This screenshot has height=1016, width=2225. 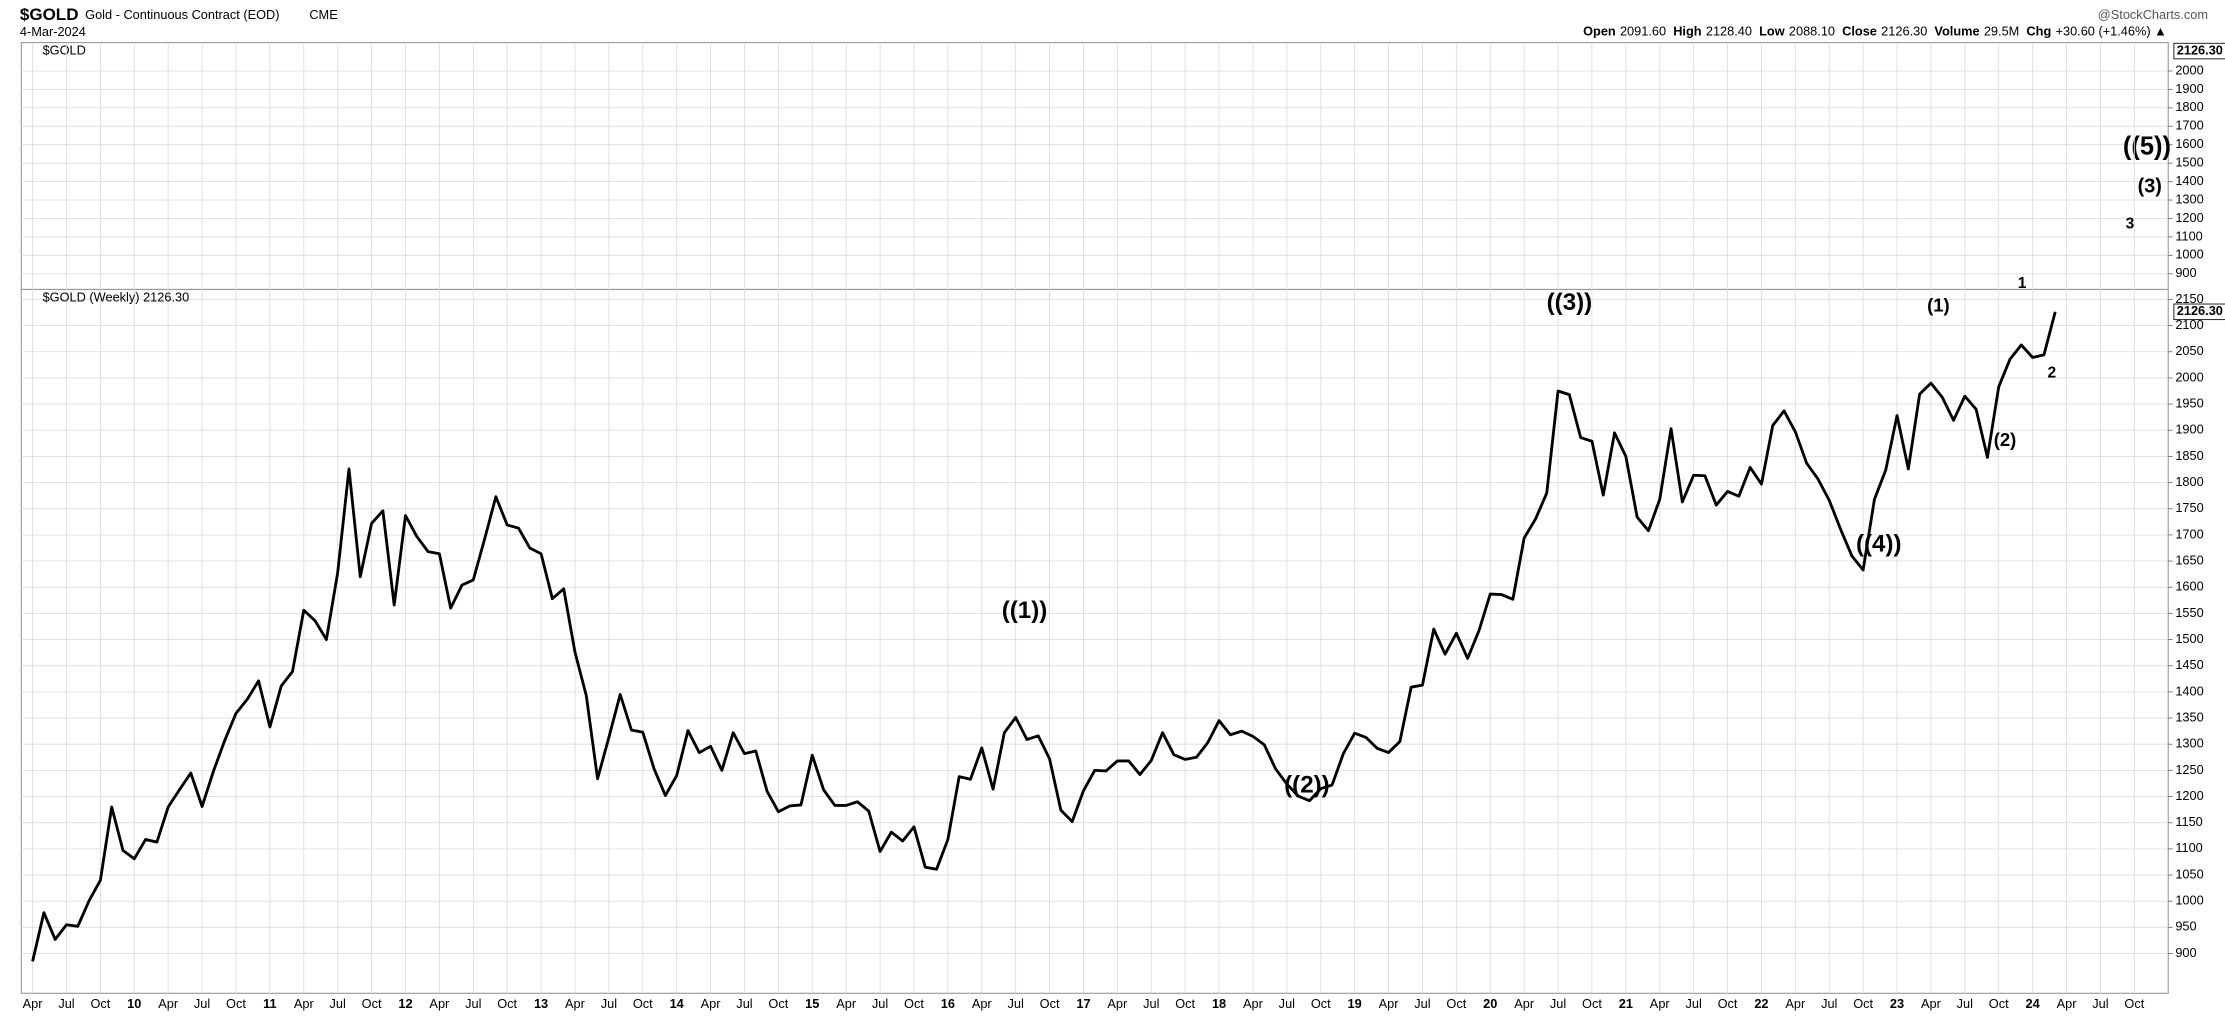 What do you see at coordinates (1083, 1003) in the screenshot?
I see `x-tick-label: 17` at bounding box center [1083, 1003].